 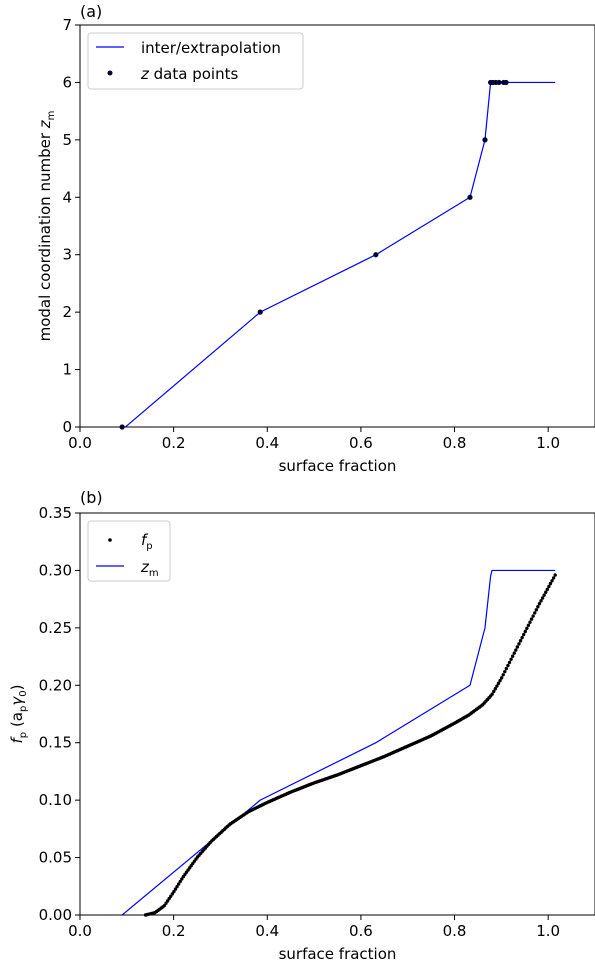 What do you see at coordinates (174, 443) in the screenshot?
I see `x-tick-label-a: 0.2` at bounding box center [174, 443].